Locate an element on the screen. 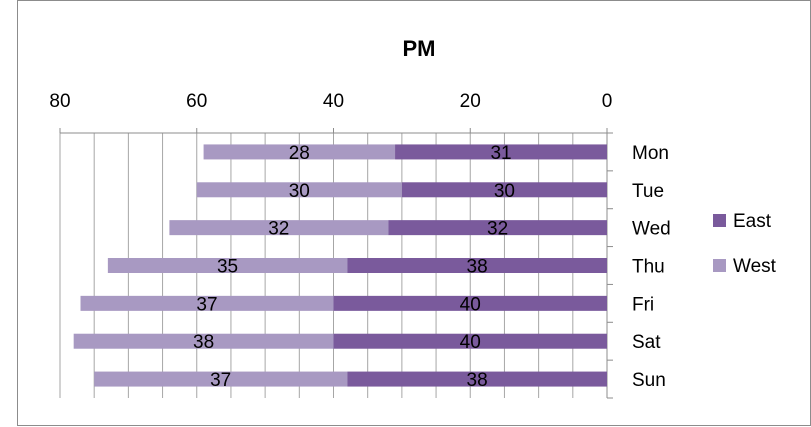  chart-title: PM is located at coordinates (419, 48).